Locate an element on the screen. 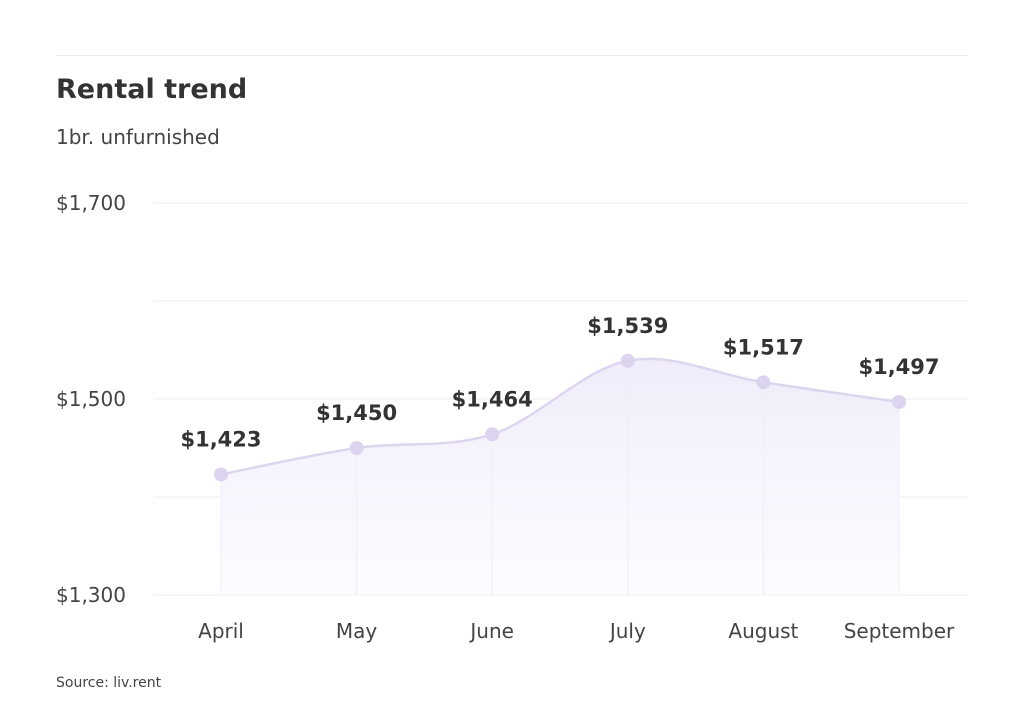 This screenshot has height=717, width=1024. chart-subtitle: 1br. unfurnished is located at coordinates (138, 137).